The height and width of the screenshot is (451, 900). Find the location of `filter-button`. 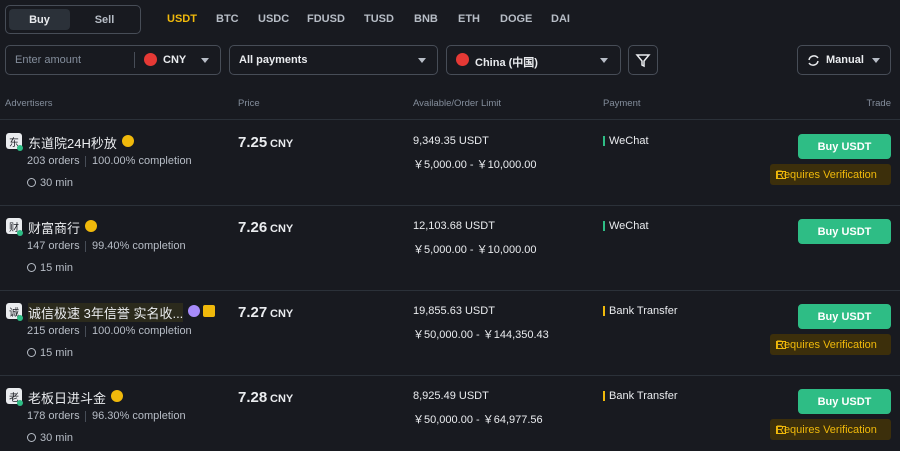

filter-button is located at coordinates (643, 60).